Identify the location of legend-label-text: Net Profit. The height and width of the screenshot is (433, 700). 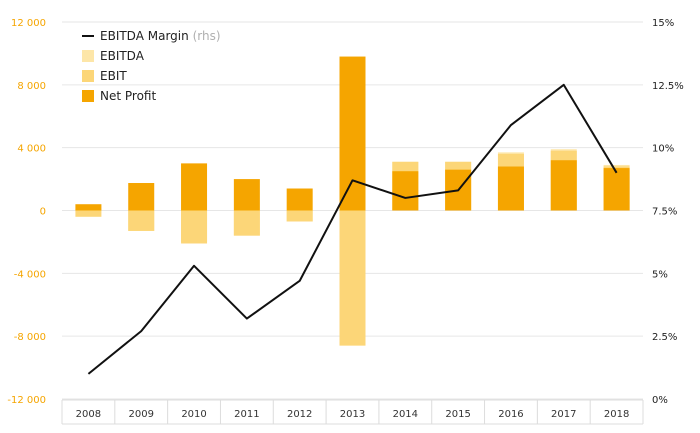
(128, 96).